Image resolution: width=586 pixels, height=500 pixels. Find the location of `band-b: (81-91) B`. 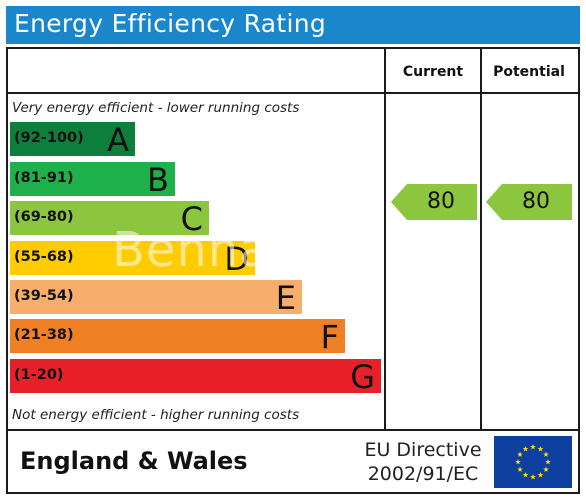

band-b: (81-91) B is located at coordinates (92, 180).